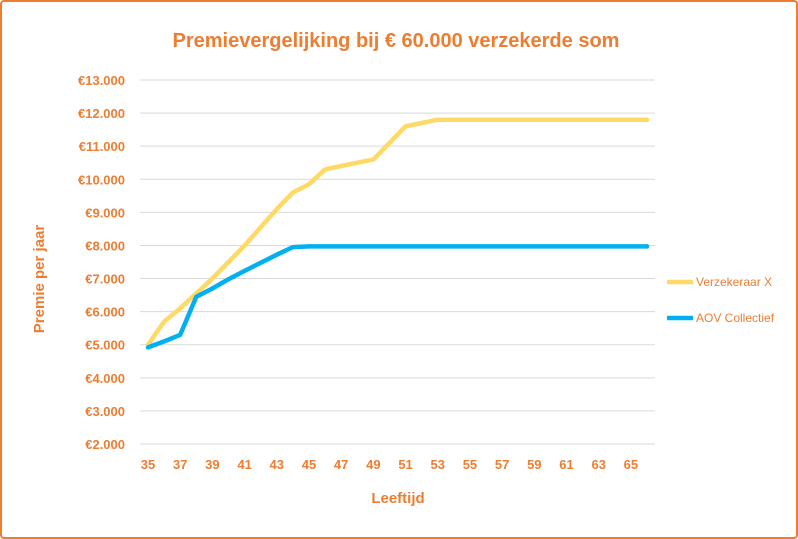  I want to click on y-tick-label: €12.000, so click(101, 113).